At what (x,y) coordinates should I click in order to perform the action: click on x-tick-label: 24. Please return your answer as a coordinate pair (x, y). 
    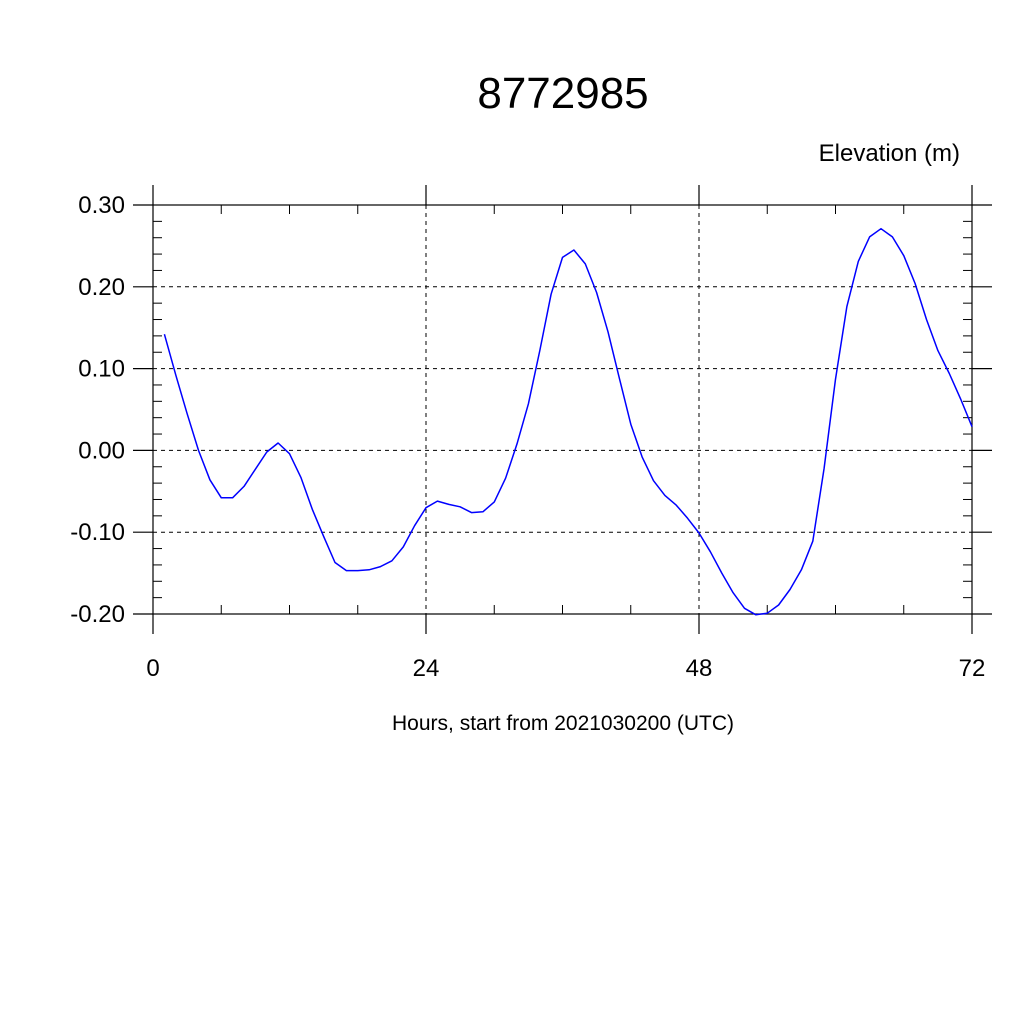
    Looking at the image, I should click on (426, 668).